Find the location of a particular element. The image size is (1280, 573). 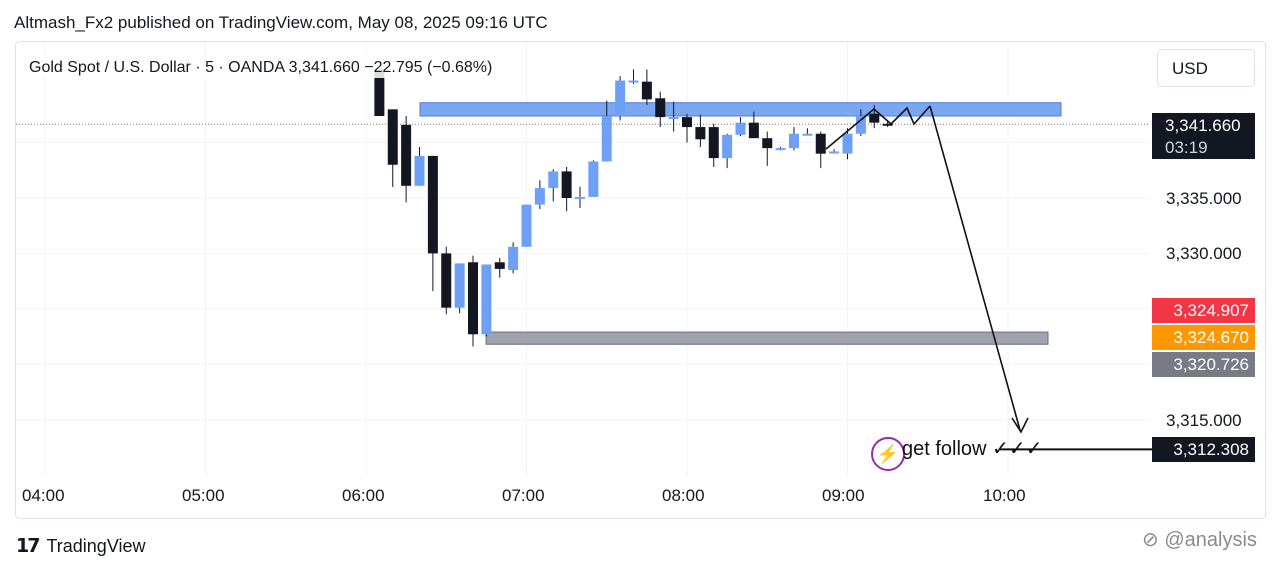

time-label-0800: 08:00 is located at coordinates (683, 495).